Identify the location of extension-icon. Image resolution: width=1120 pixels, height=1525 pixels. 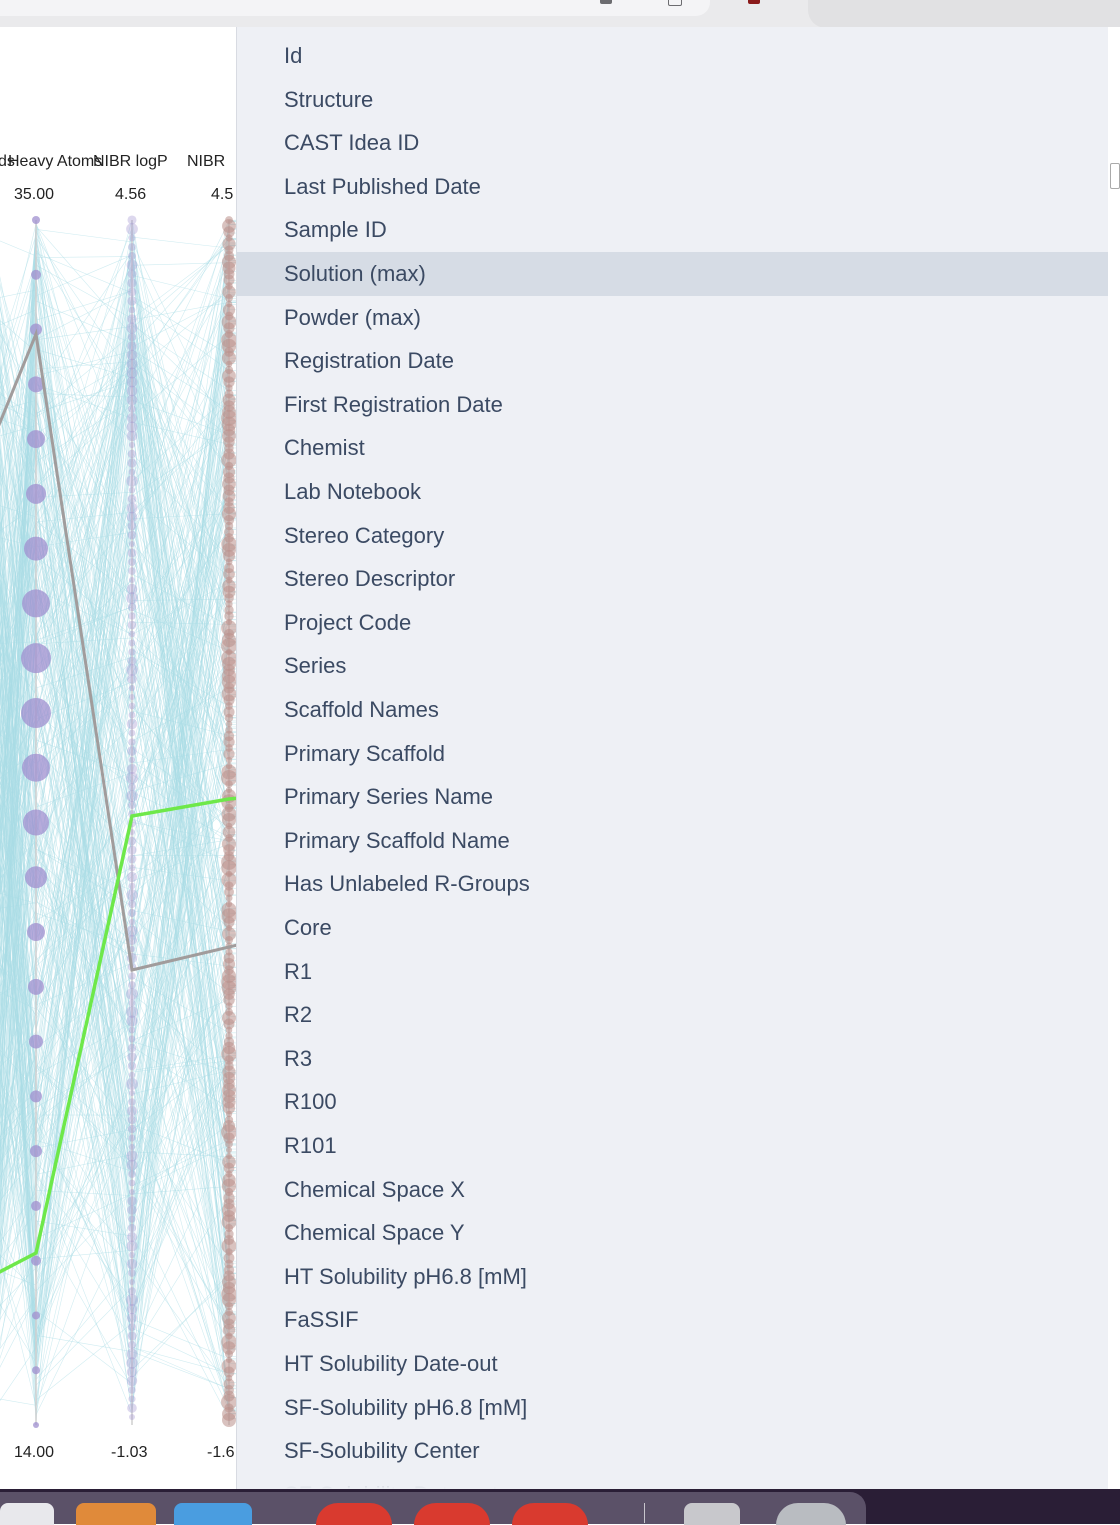
(606, 2).